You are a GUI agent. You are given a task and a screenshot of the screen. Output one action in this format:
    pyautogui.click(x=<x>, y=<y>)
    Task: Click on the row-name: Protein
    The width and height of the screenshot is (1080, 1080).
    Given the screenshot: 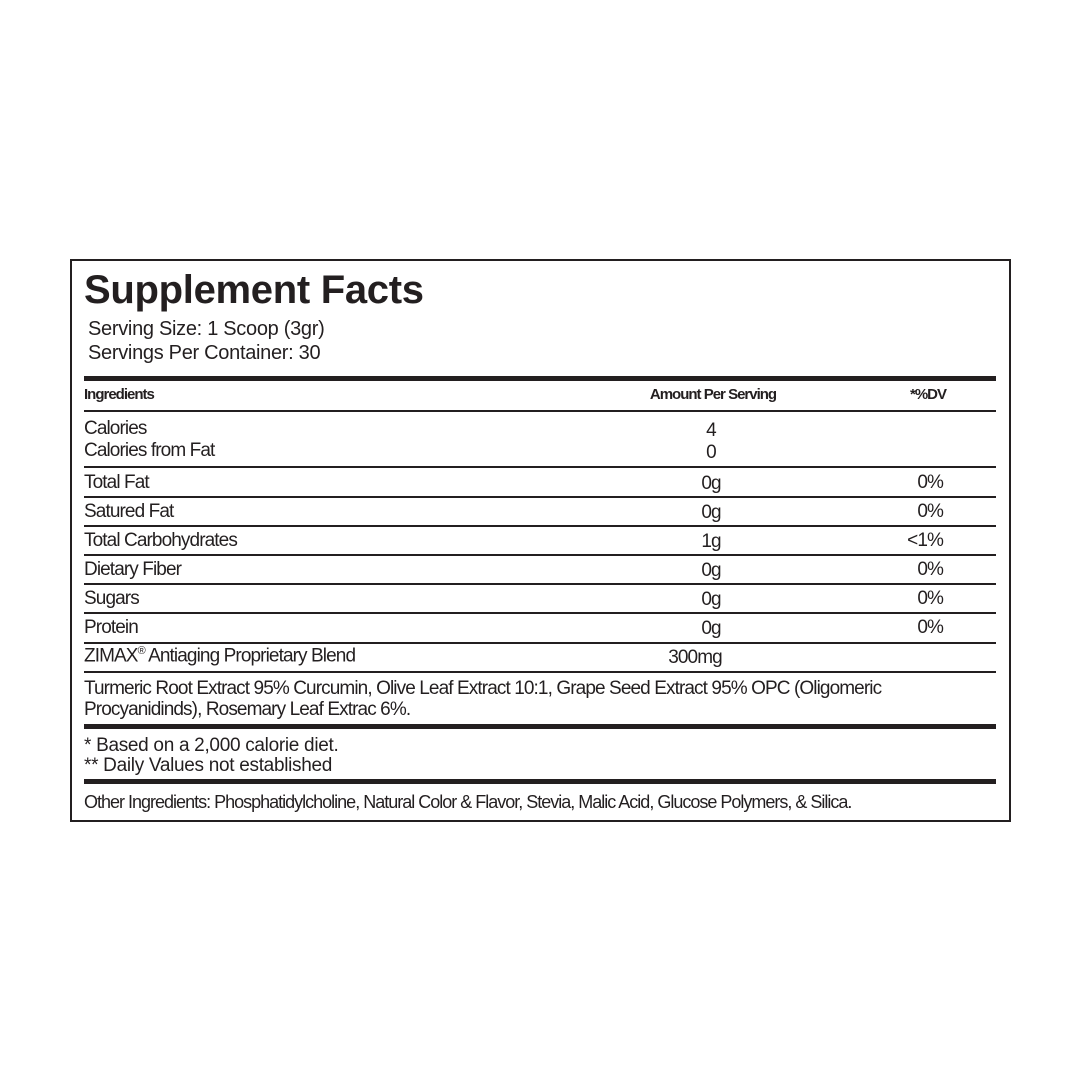 What is the action you would take?
    pyautogui.click(x=111, y=627)
    